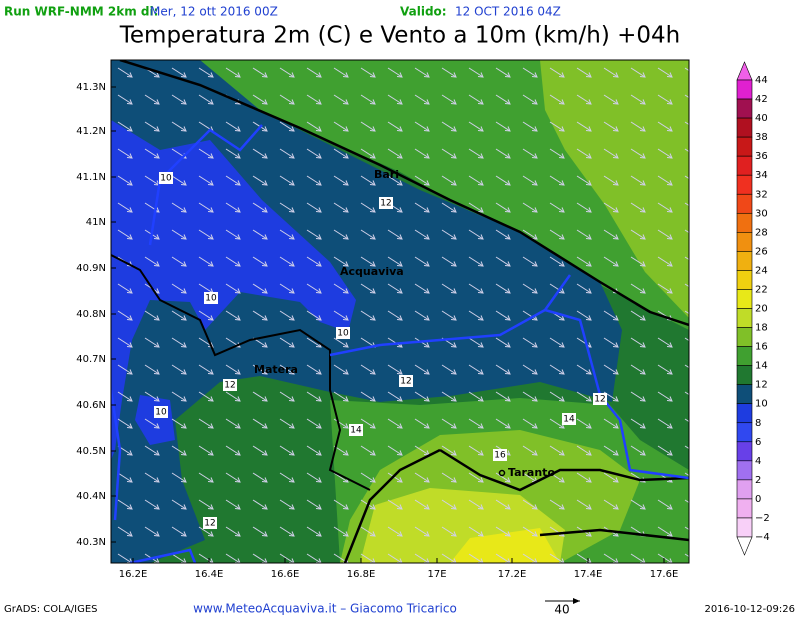  I want to click on contour-label-box, so click(230, 385).